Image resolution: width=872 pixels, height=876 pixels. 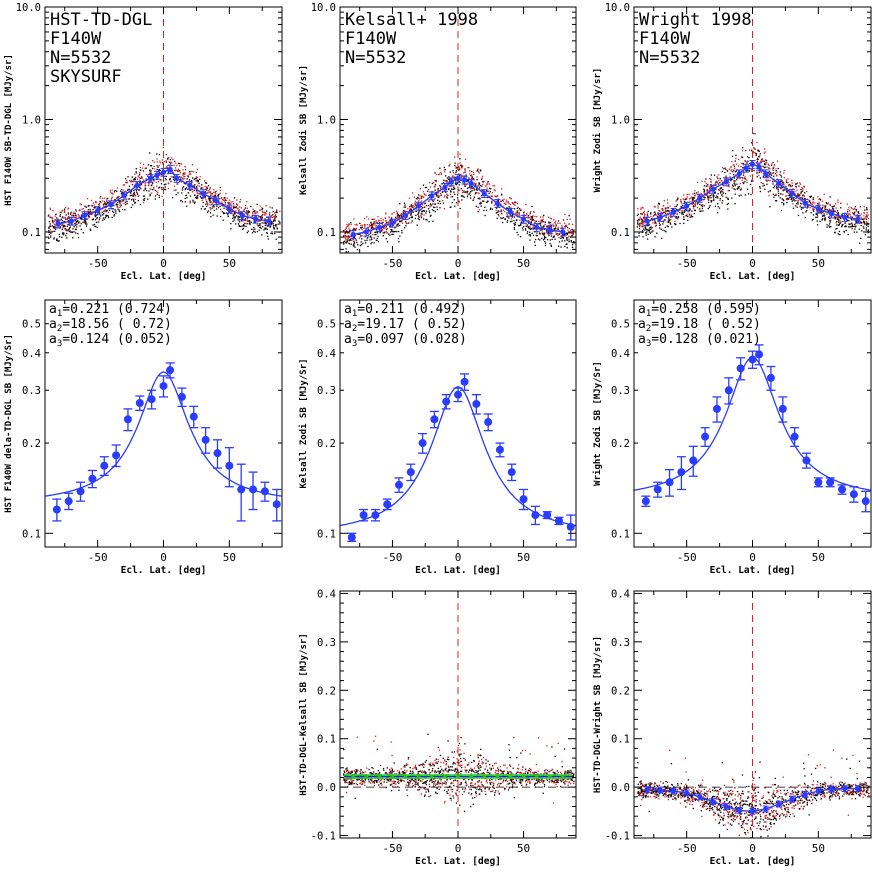 What do you see at coordinates (458, 456) in the screenshot?
I see `fit-curve` at bounding box center [458, 456].